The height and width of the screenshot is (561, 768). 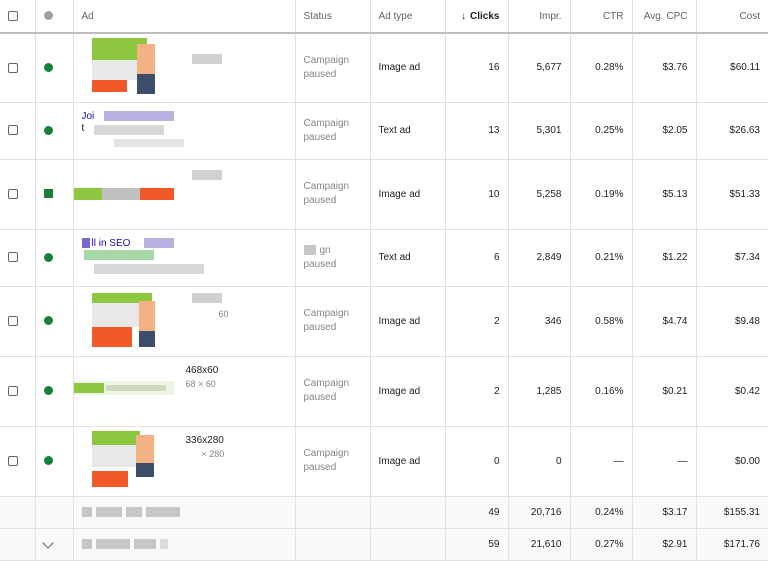 What do you see at coordinates (664, 461) in the screenshot?
I see `avg-cpc-value: —` at bounding box center [664, 461].